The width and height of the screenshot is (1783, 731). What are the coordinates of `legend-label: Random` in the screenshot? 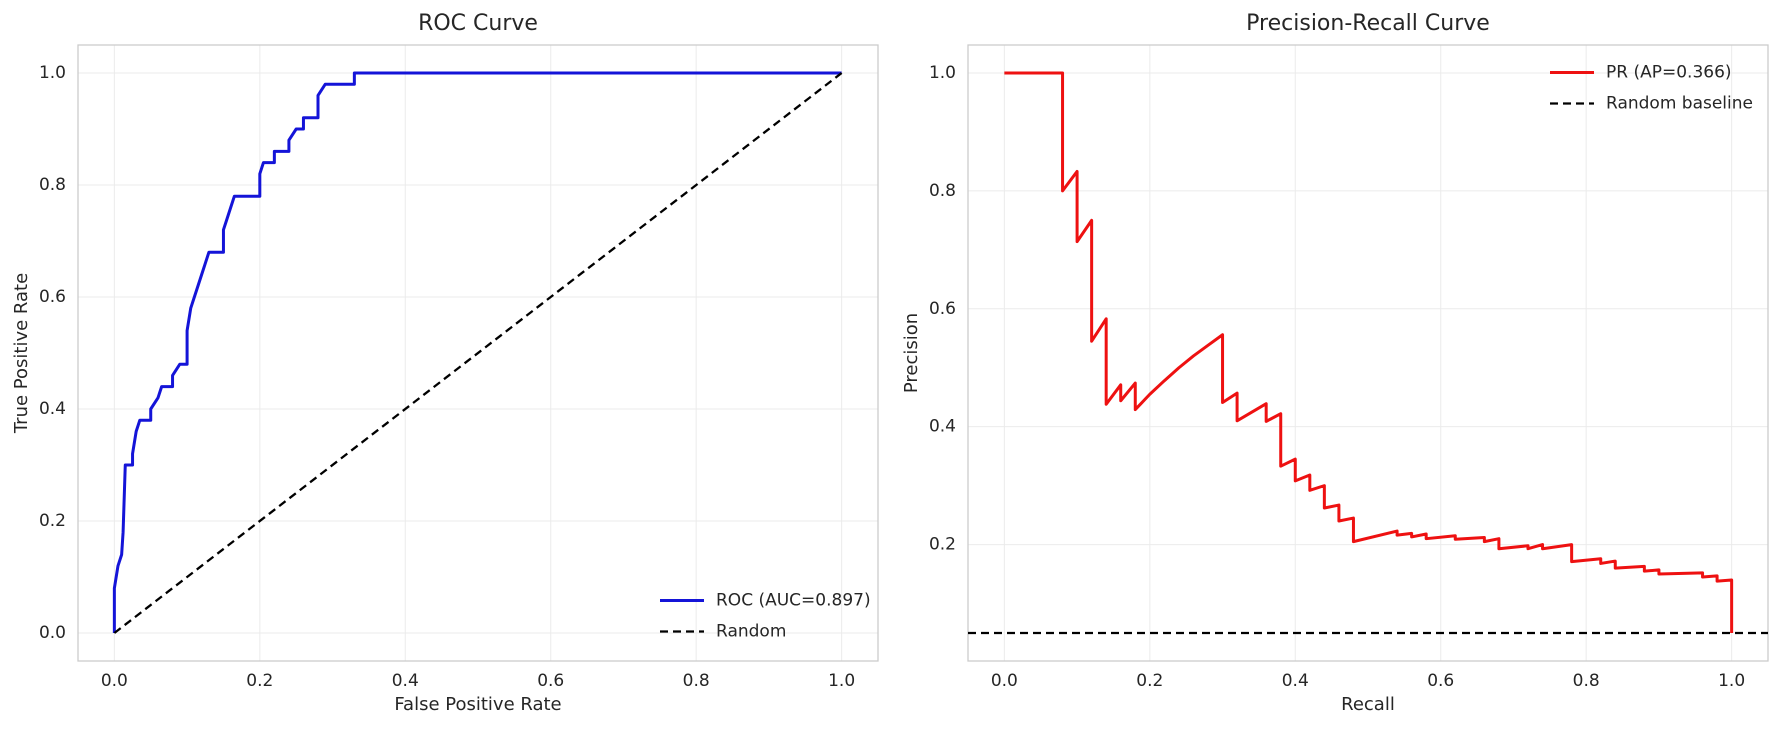 It's located at (751, 632).